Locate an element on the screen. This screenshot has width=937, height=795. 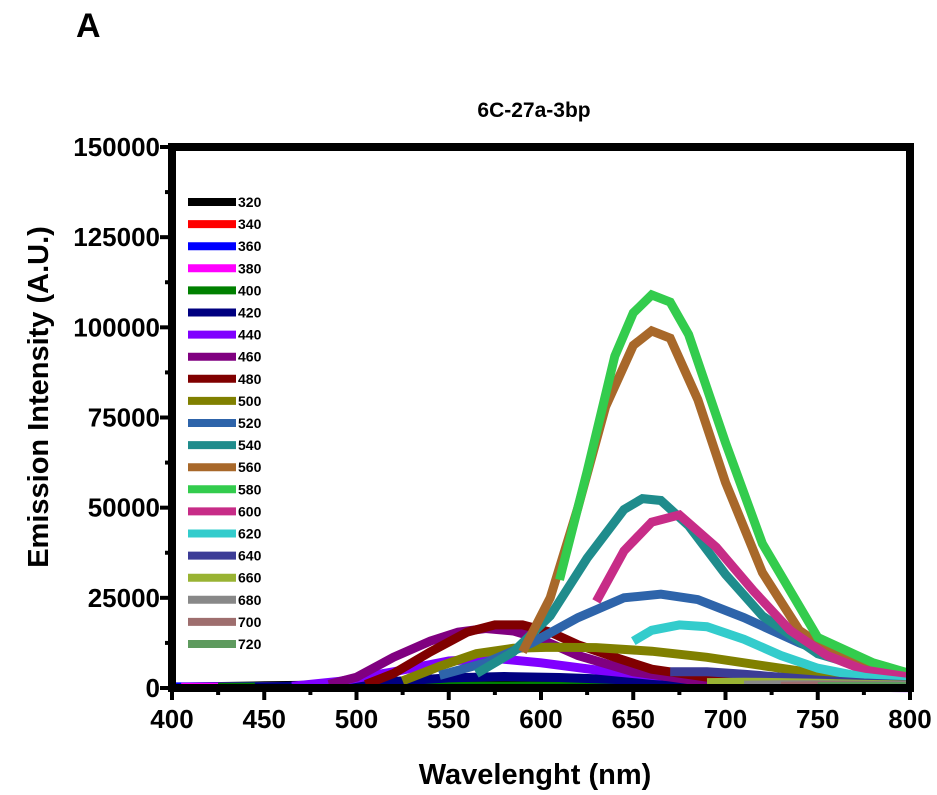
x-tick-label: 750 is located at coordinates (817, 719).